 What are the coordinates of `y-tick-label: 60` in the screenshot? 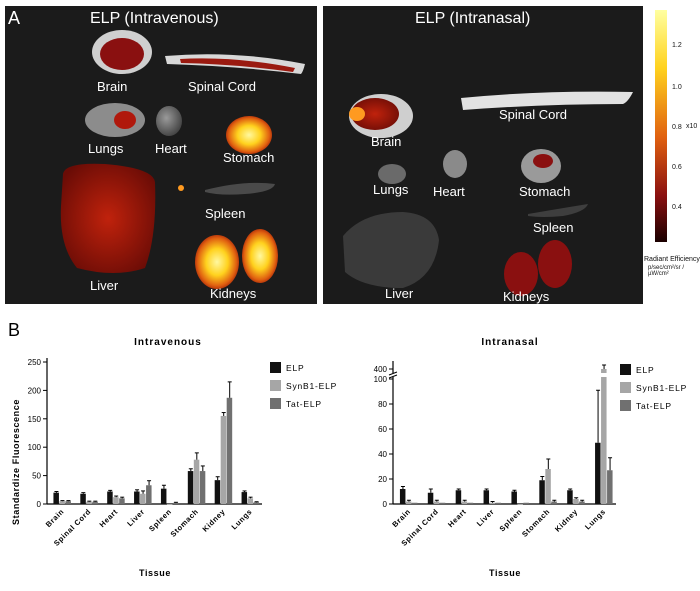 It's located at (382, 429).